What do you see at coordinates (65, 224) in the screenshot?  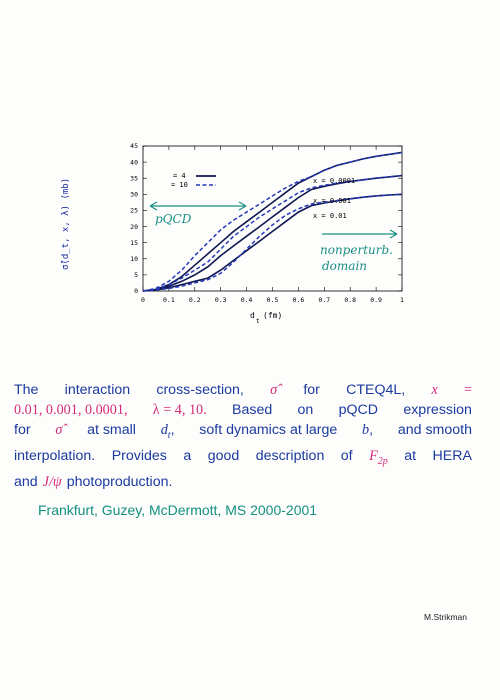 I see `y-axis-label: σ̂(d_t, x, λ) (mb)` at bounding box center [65, 224].